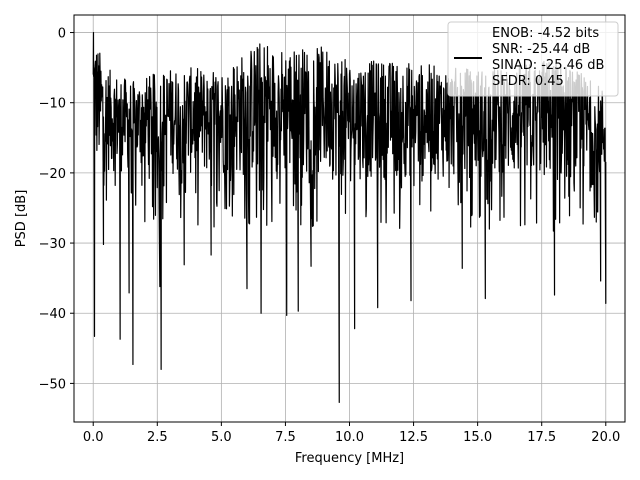 Image resolution: width=640 pixels, height=480 pixels. Describe the element at coordinates (545, 33) in the screenshot. I see `legend-enob: ENOB: -4.52 bits` at that location.